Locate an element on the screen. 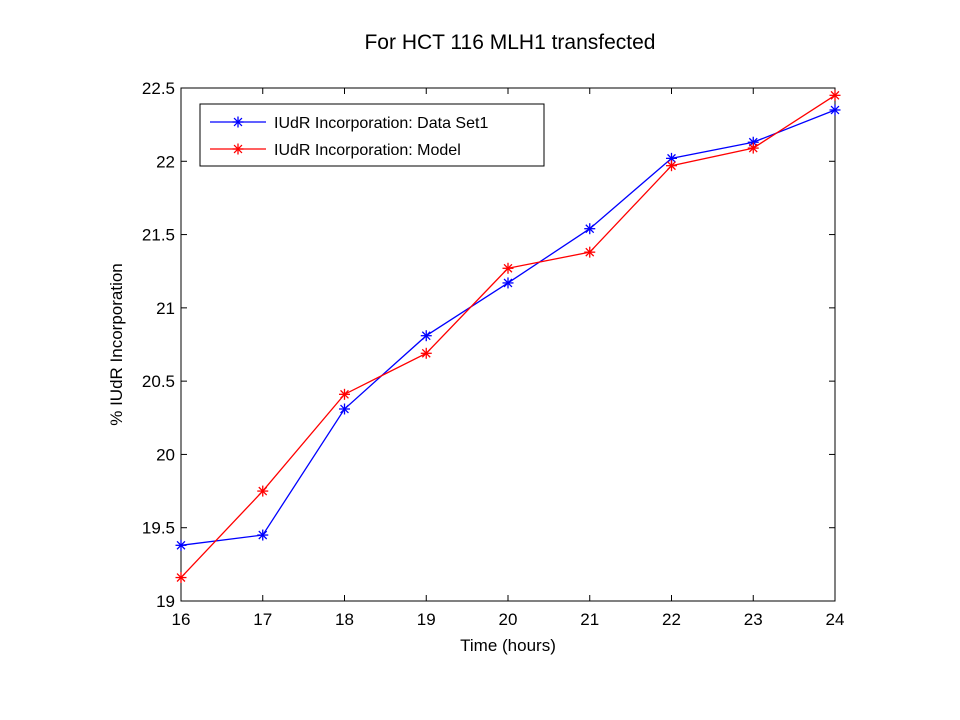 This screenshot has width=960, height=720. x-tick-label: 18 is located at coordinates (344, 619).